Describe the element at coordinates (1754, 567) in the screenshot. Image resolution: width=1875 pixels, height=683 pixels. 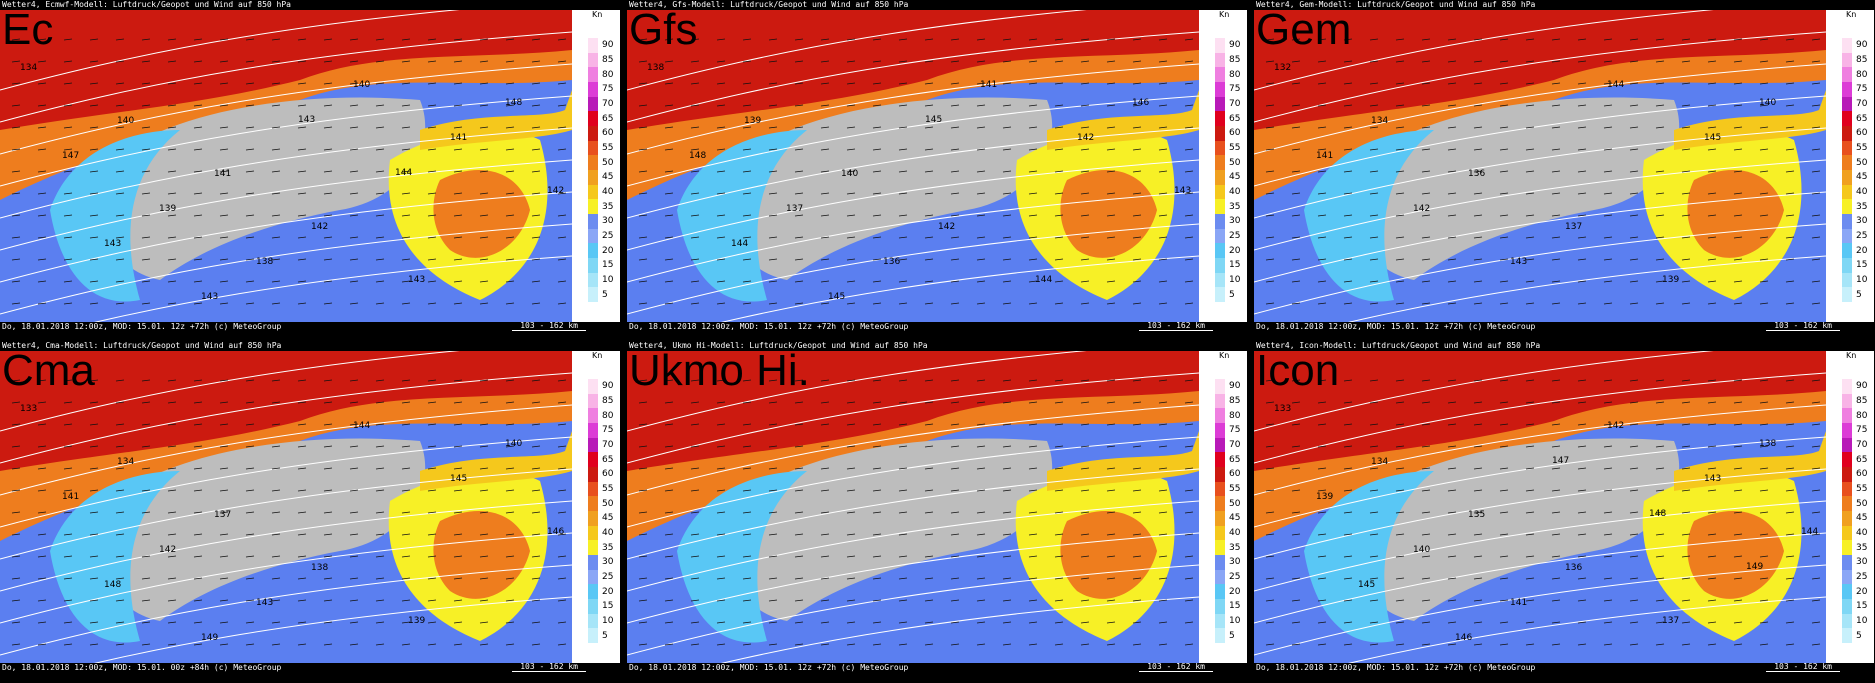
I see `isobar-label: 149` at that location.